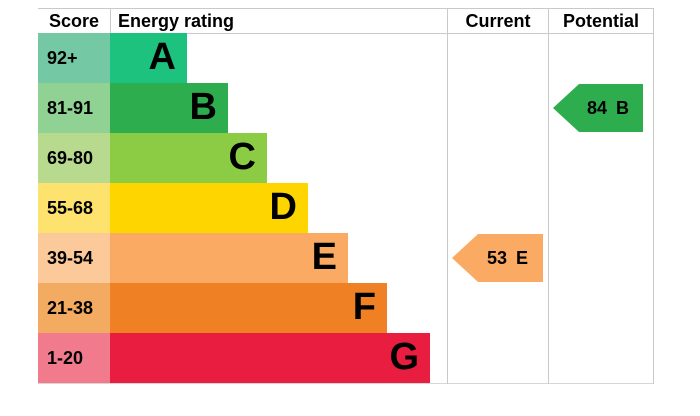 The image size is (700, 416). What do you see at coordinates (229, 258) in the screenshot?
I see `rating-bar-e: E` at bounding box center [229, 258].